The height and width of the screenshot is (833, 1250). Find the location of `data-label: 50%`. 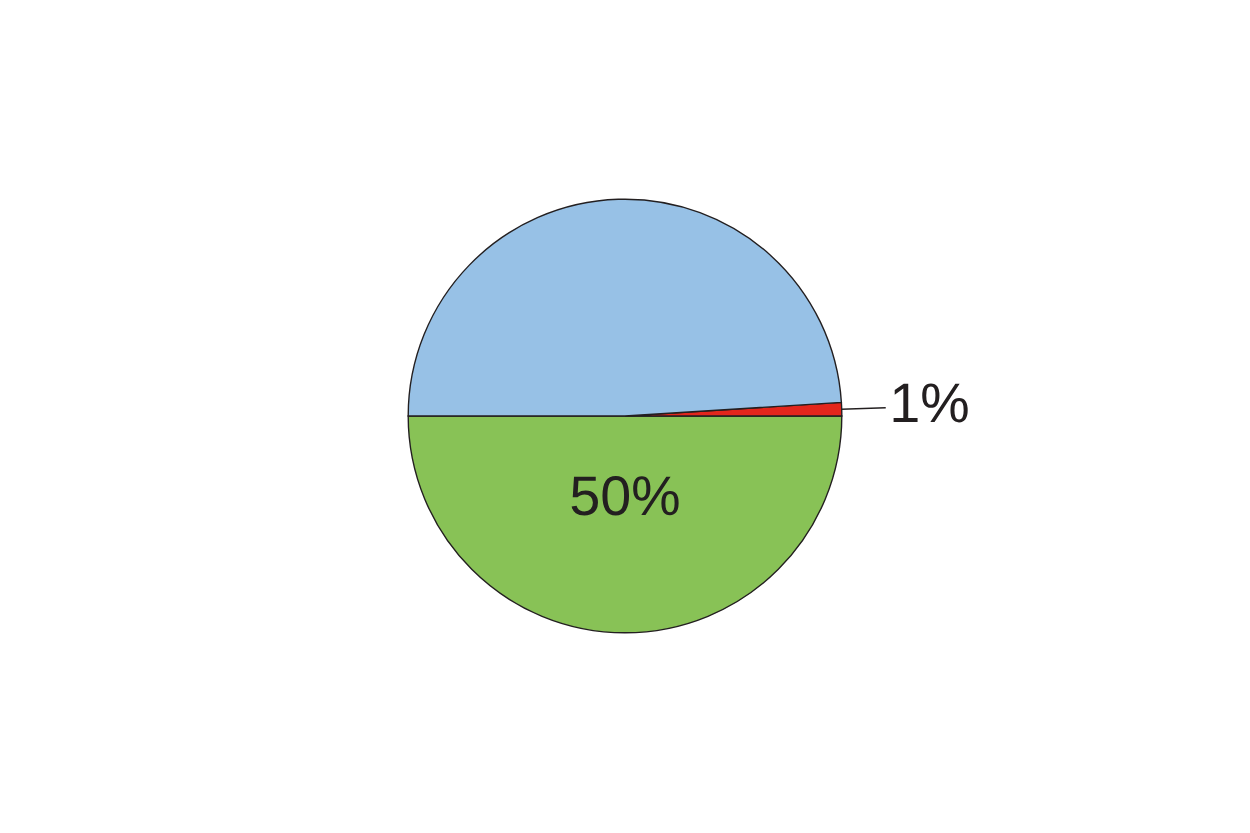

data-label: 50% is located at coordinates (625, 496).